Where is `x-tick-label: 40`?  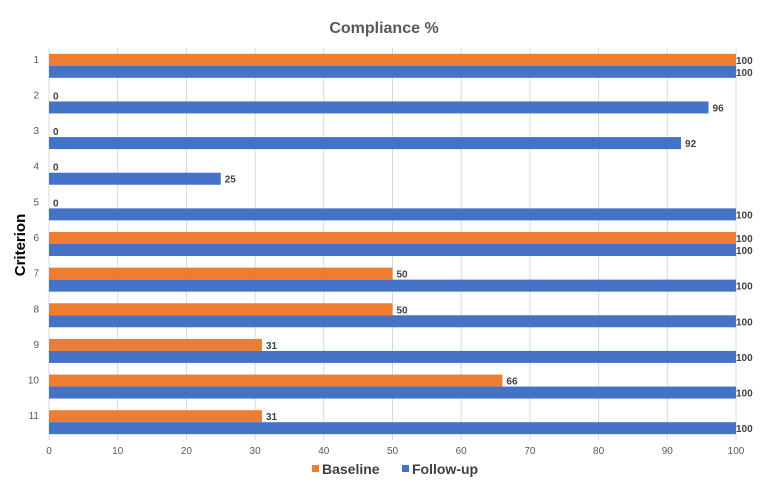
x-tick-label: 40 is located at coordinates (324, 451).